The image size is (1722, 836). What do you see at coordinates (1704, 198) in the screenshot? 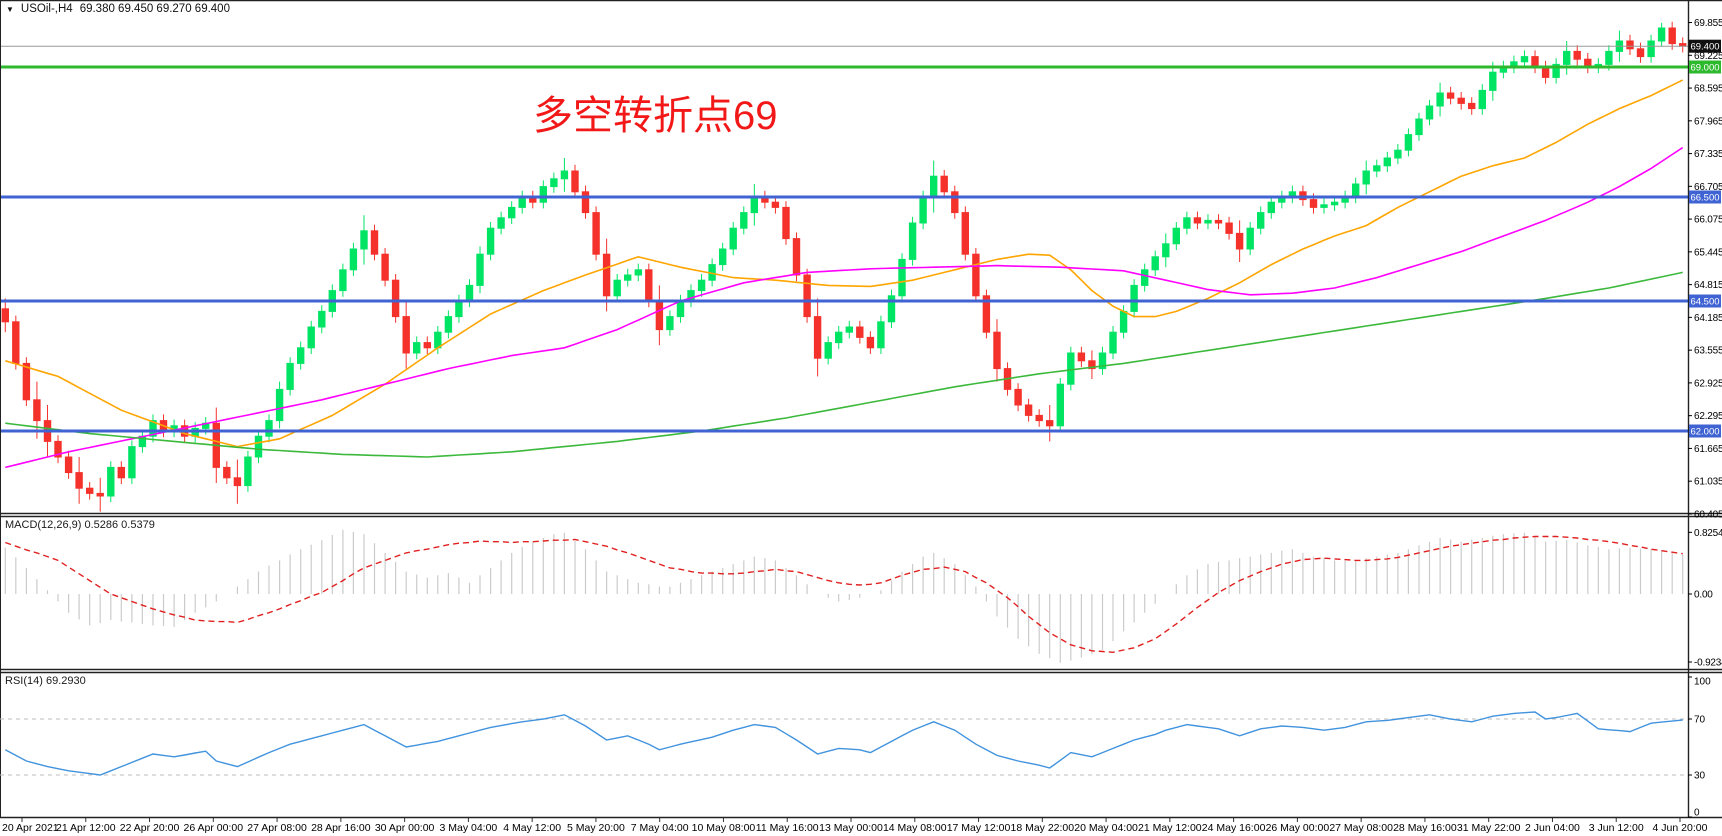
I see `price-badge-label: 66.500` at bounding box center [1704, 198].